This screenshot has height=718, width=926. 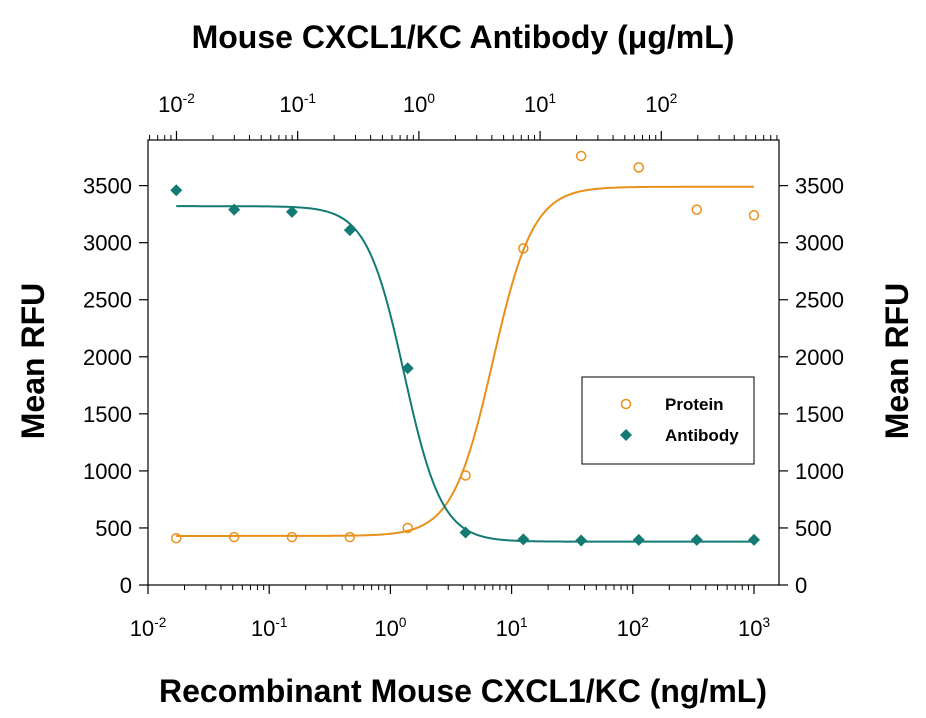 What do you see at coordinates (463, 37) in the screenshot?
I see `top-axis-title: Mouse CXCL1/KC Antibody (μg/mL)` at bounding box center [463, 37].